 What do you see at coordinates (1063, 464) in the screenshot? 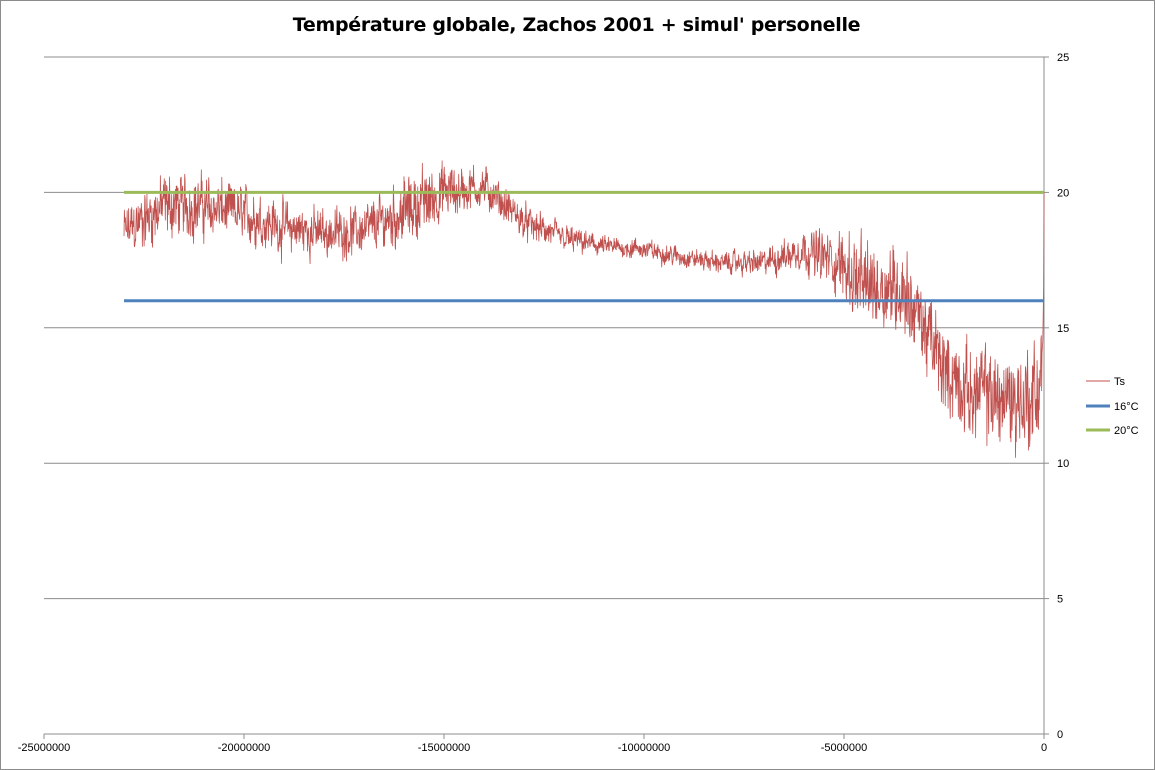
I see `y-tick-label: 10` at bounding box center [1063, 464].